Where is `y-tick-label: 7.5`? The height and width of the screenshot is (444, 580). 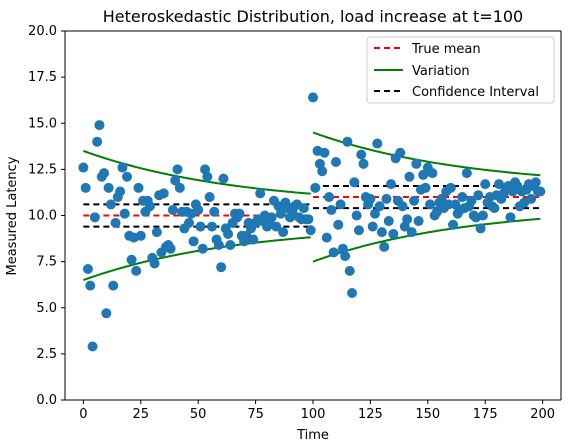
y-tick-label: 7.5 is located at coordinates (46, 262).